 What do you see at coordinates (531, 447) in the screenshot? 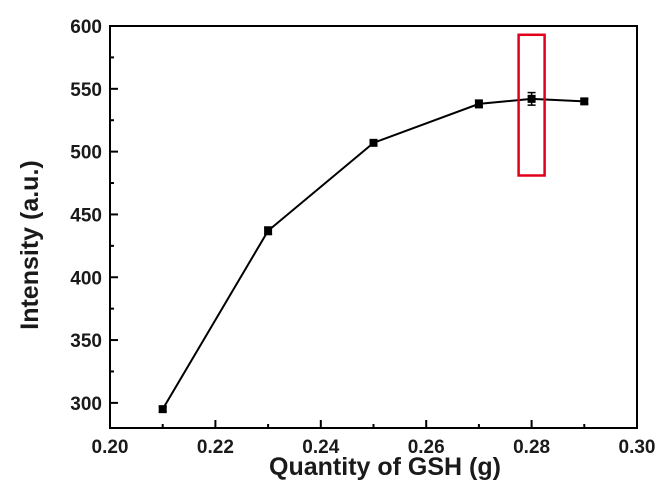
I see `x-tick-label: 0.28` at bounding box center [531, 447].